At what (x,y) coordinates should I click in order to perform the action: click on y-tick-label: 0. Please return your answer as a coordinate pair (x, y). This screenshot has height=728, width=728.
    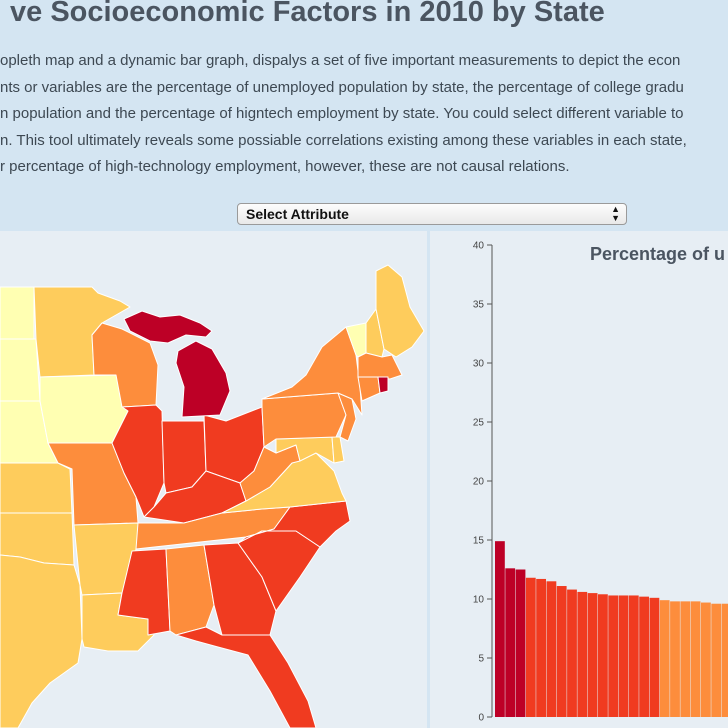
    Looking at the image, I should click on (481, 718).